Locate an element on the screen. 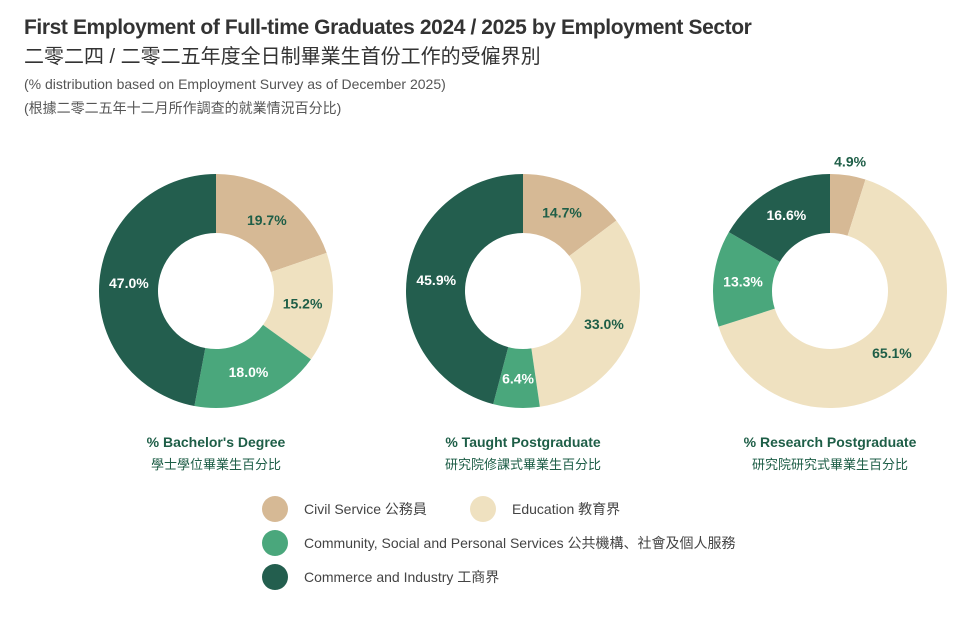  data-label-education: 15.2% is located at coordinates (303, 304).